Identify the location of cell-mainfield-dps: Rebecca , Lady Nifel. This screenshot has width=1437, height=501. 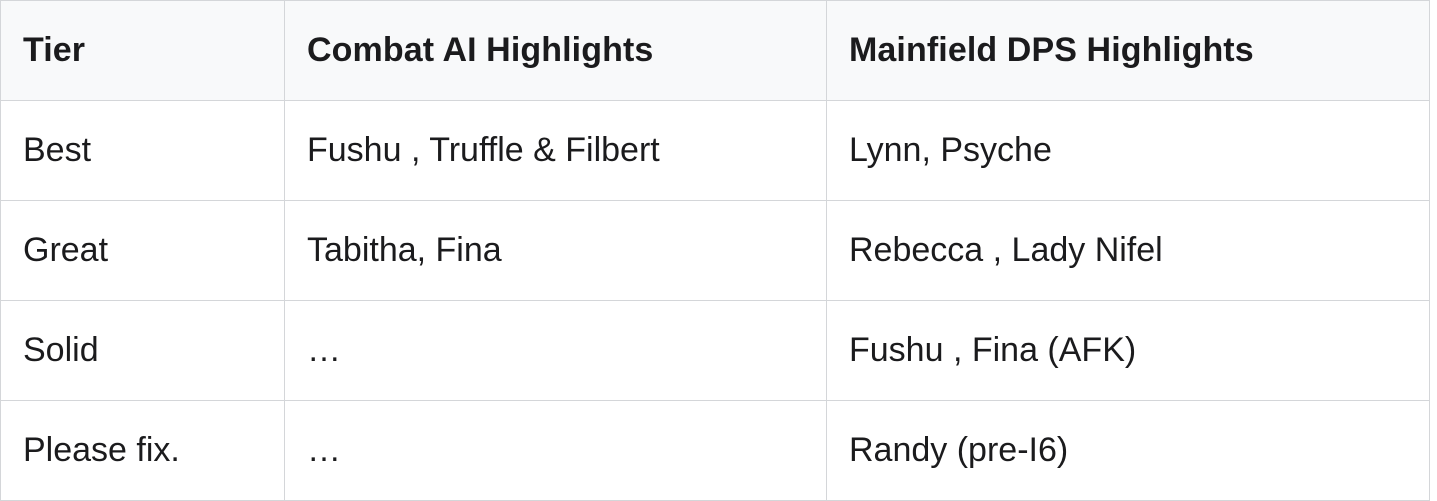
(1128, 250).